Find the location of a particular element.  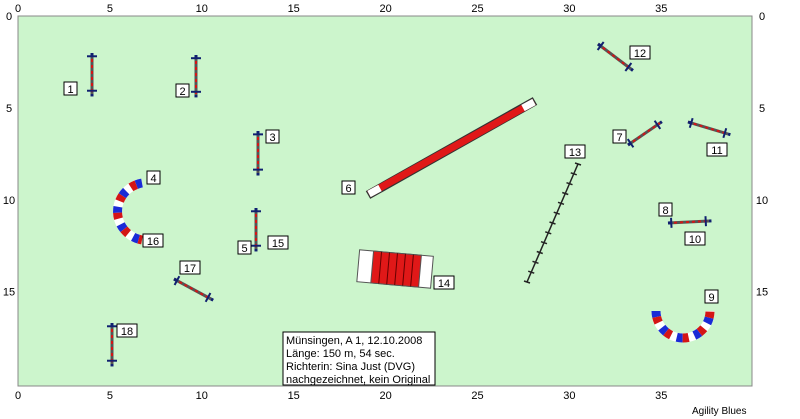

x-tick-label: 35 is located at coordinates (661, 396).